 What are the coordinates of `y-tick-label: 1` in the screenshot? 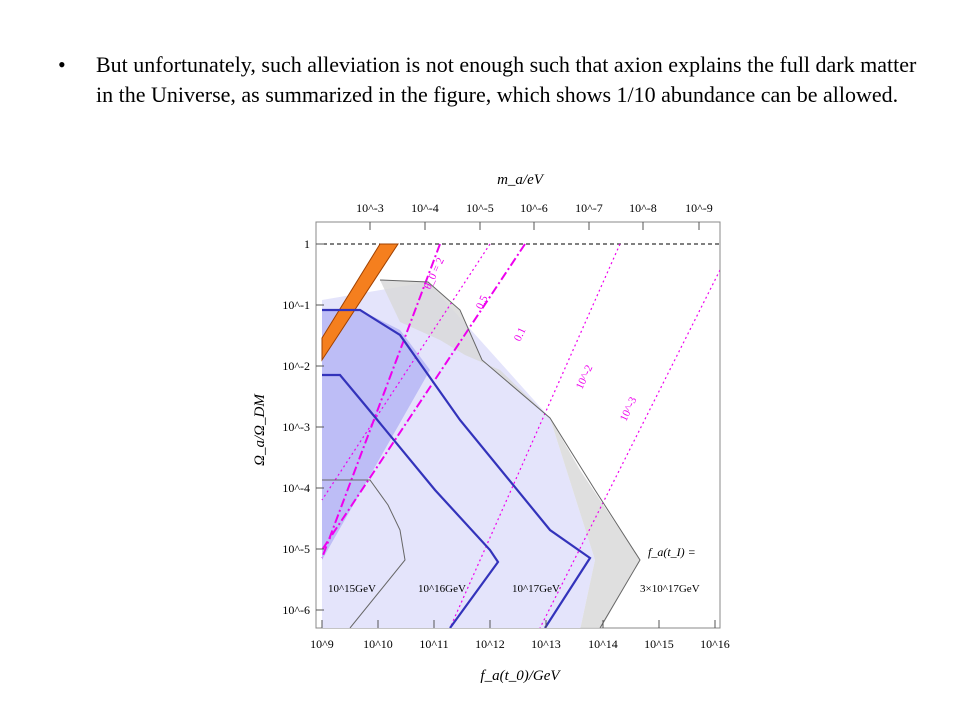 It's located at (307, 244).